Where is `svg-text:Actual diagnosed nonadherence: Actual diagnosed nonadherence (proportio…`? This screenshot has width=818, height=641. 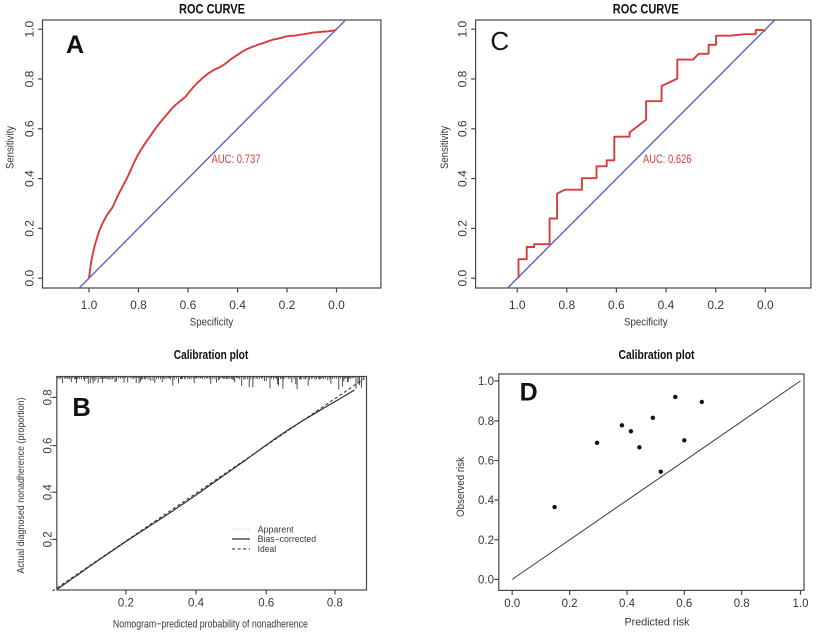 svg-text:Actual diagnosed nonadherence: Actual diagnosed nonadherence (proportio… is located at coordinates (21, 486).